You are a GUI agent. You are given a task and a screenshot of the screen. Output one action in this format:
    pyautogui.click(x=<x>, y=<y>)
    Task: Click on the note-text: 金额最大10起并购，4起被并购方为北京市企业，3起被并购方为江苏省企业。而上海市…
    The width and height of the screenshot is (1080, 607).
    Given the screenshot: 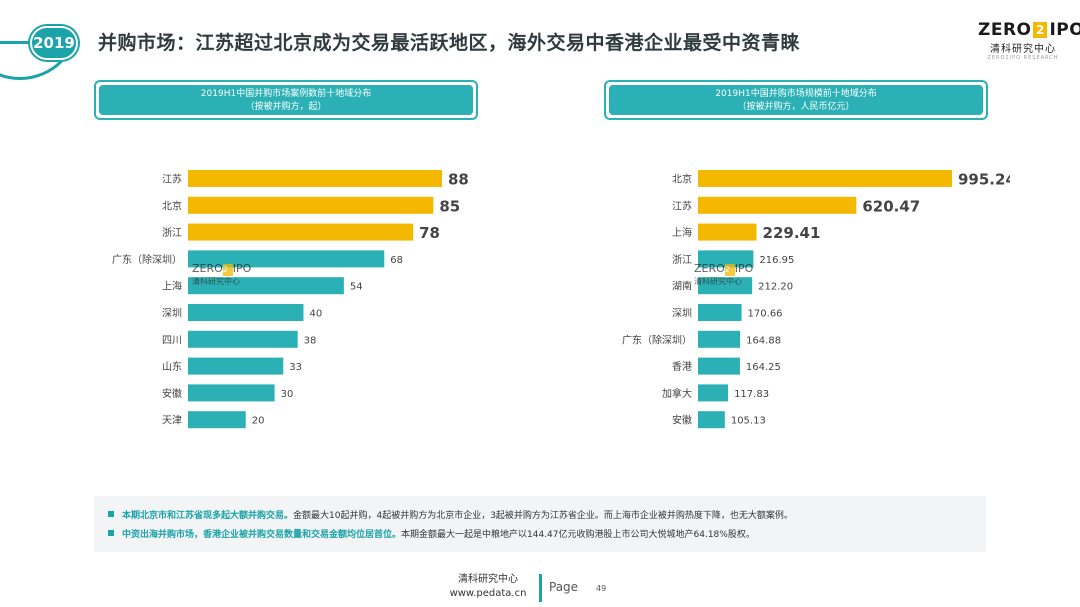 What is the action you would take?
    pyautogui.click(x=543, y=516)
    